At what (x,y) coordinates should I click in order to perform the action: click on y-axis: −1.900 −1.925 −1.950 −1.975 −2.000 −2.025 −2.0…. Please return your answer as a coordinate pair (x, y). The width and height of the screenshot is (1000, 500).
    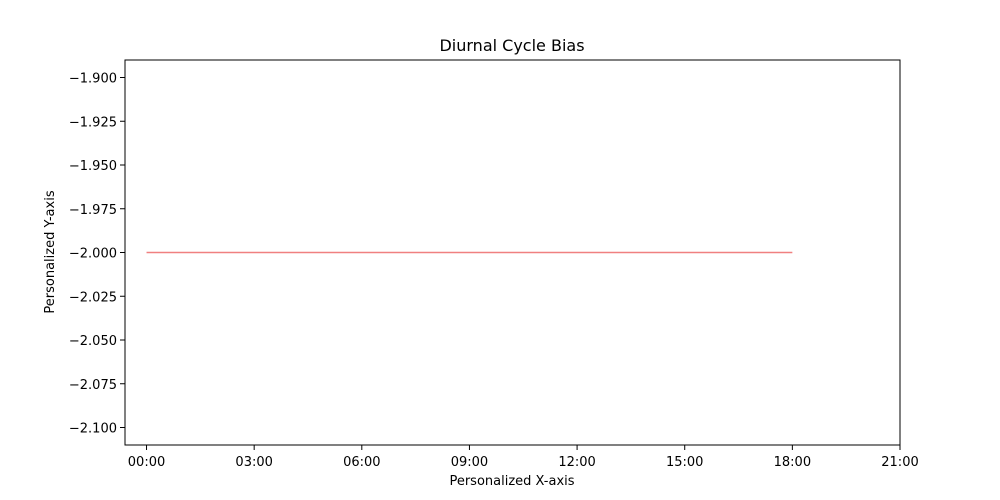
    Looking at the image, I should click on (97, 254).